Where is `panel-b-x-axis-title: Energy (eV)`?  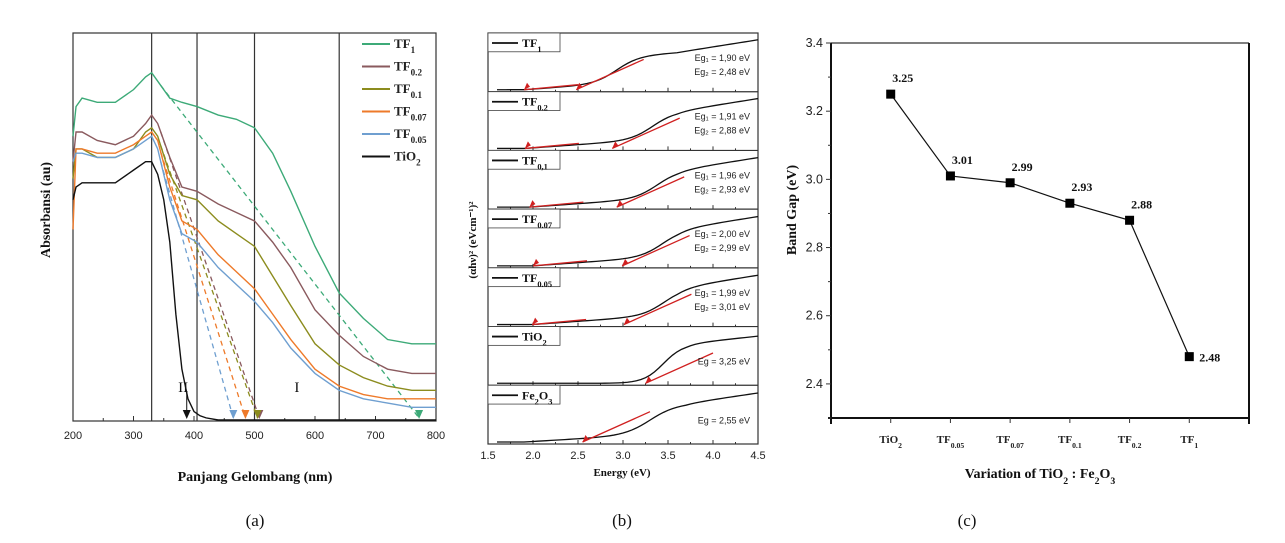
panel-b-x-axis-title: Energy (eV) is located at coordinates (621, 473).